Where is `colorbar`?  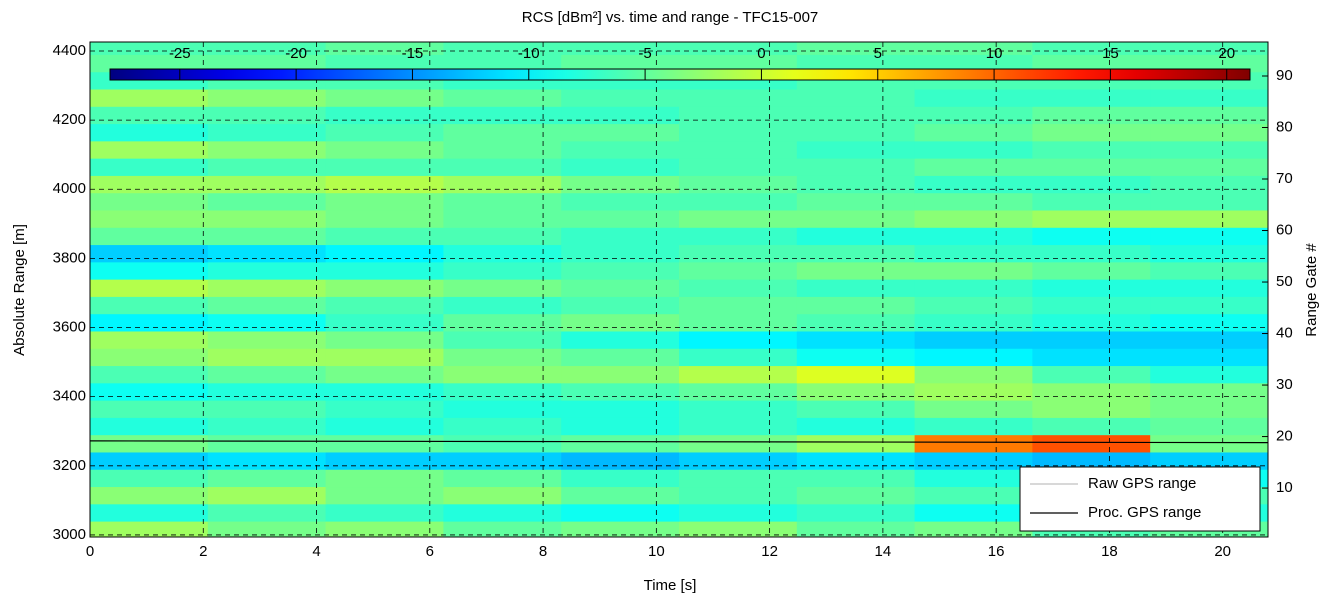
colorbar is located at coordinates (680, 74).